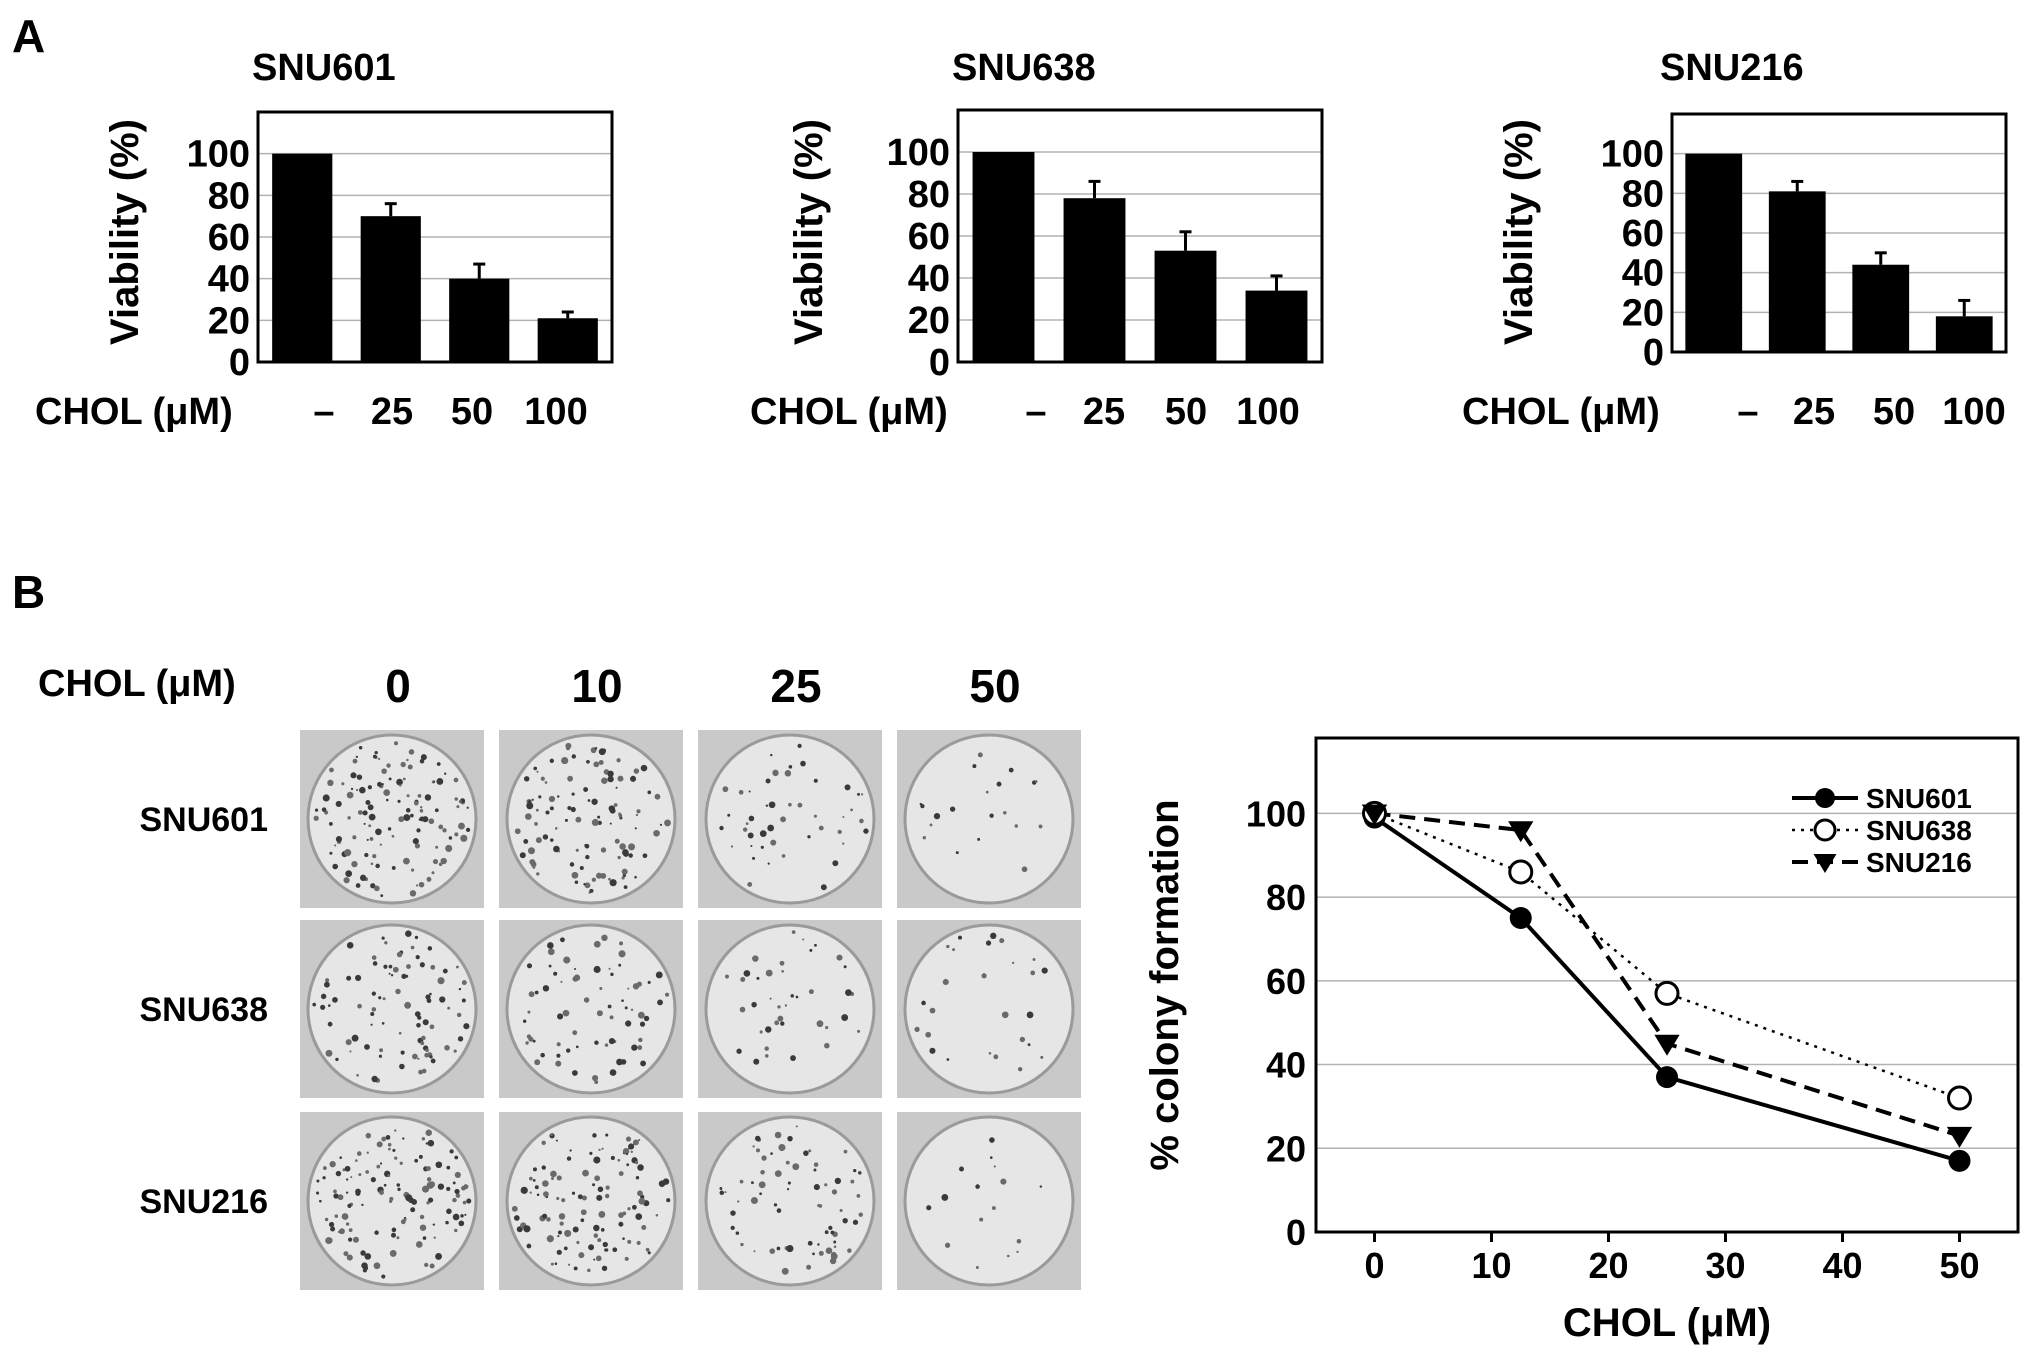 The width and height of the screenshot is (2031, 1363). I want to click on bar, so click(390, 289).